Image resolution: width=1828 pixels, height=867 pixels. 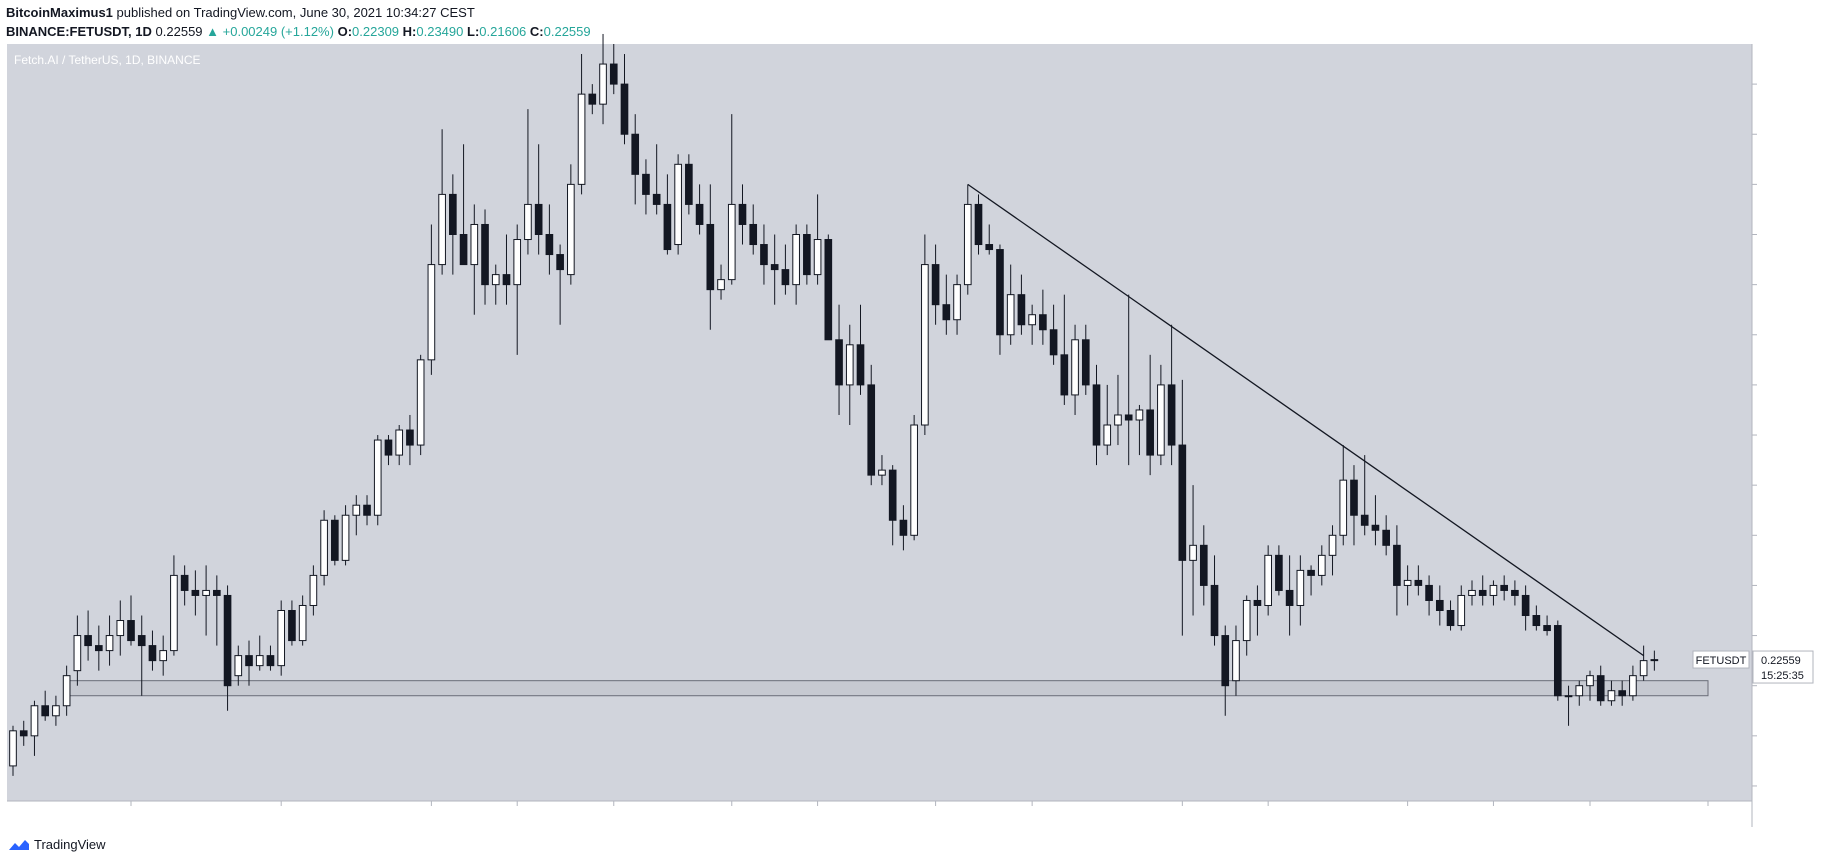 What do you see at coordinates (440, 31) in the screenshot?
I see `high-value: 0.23490` at bounding box center [440, 31].